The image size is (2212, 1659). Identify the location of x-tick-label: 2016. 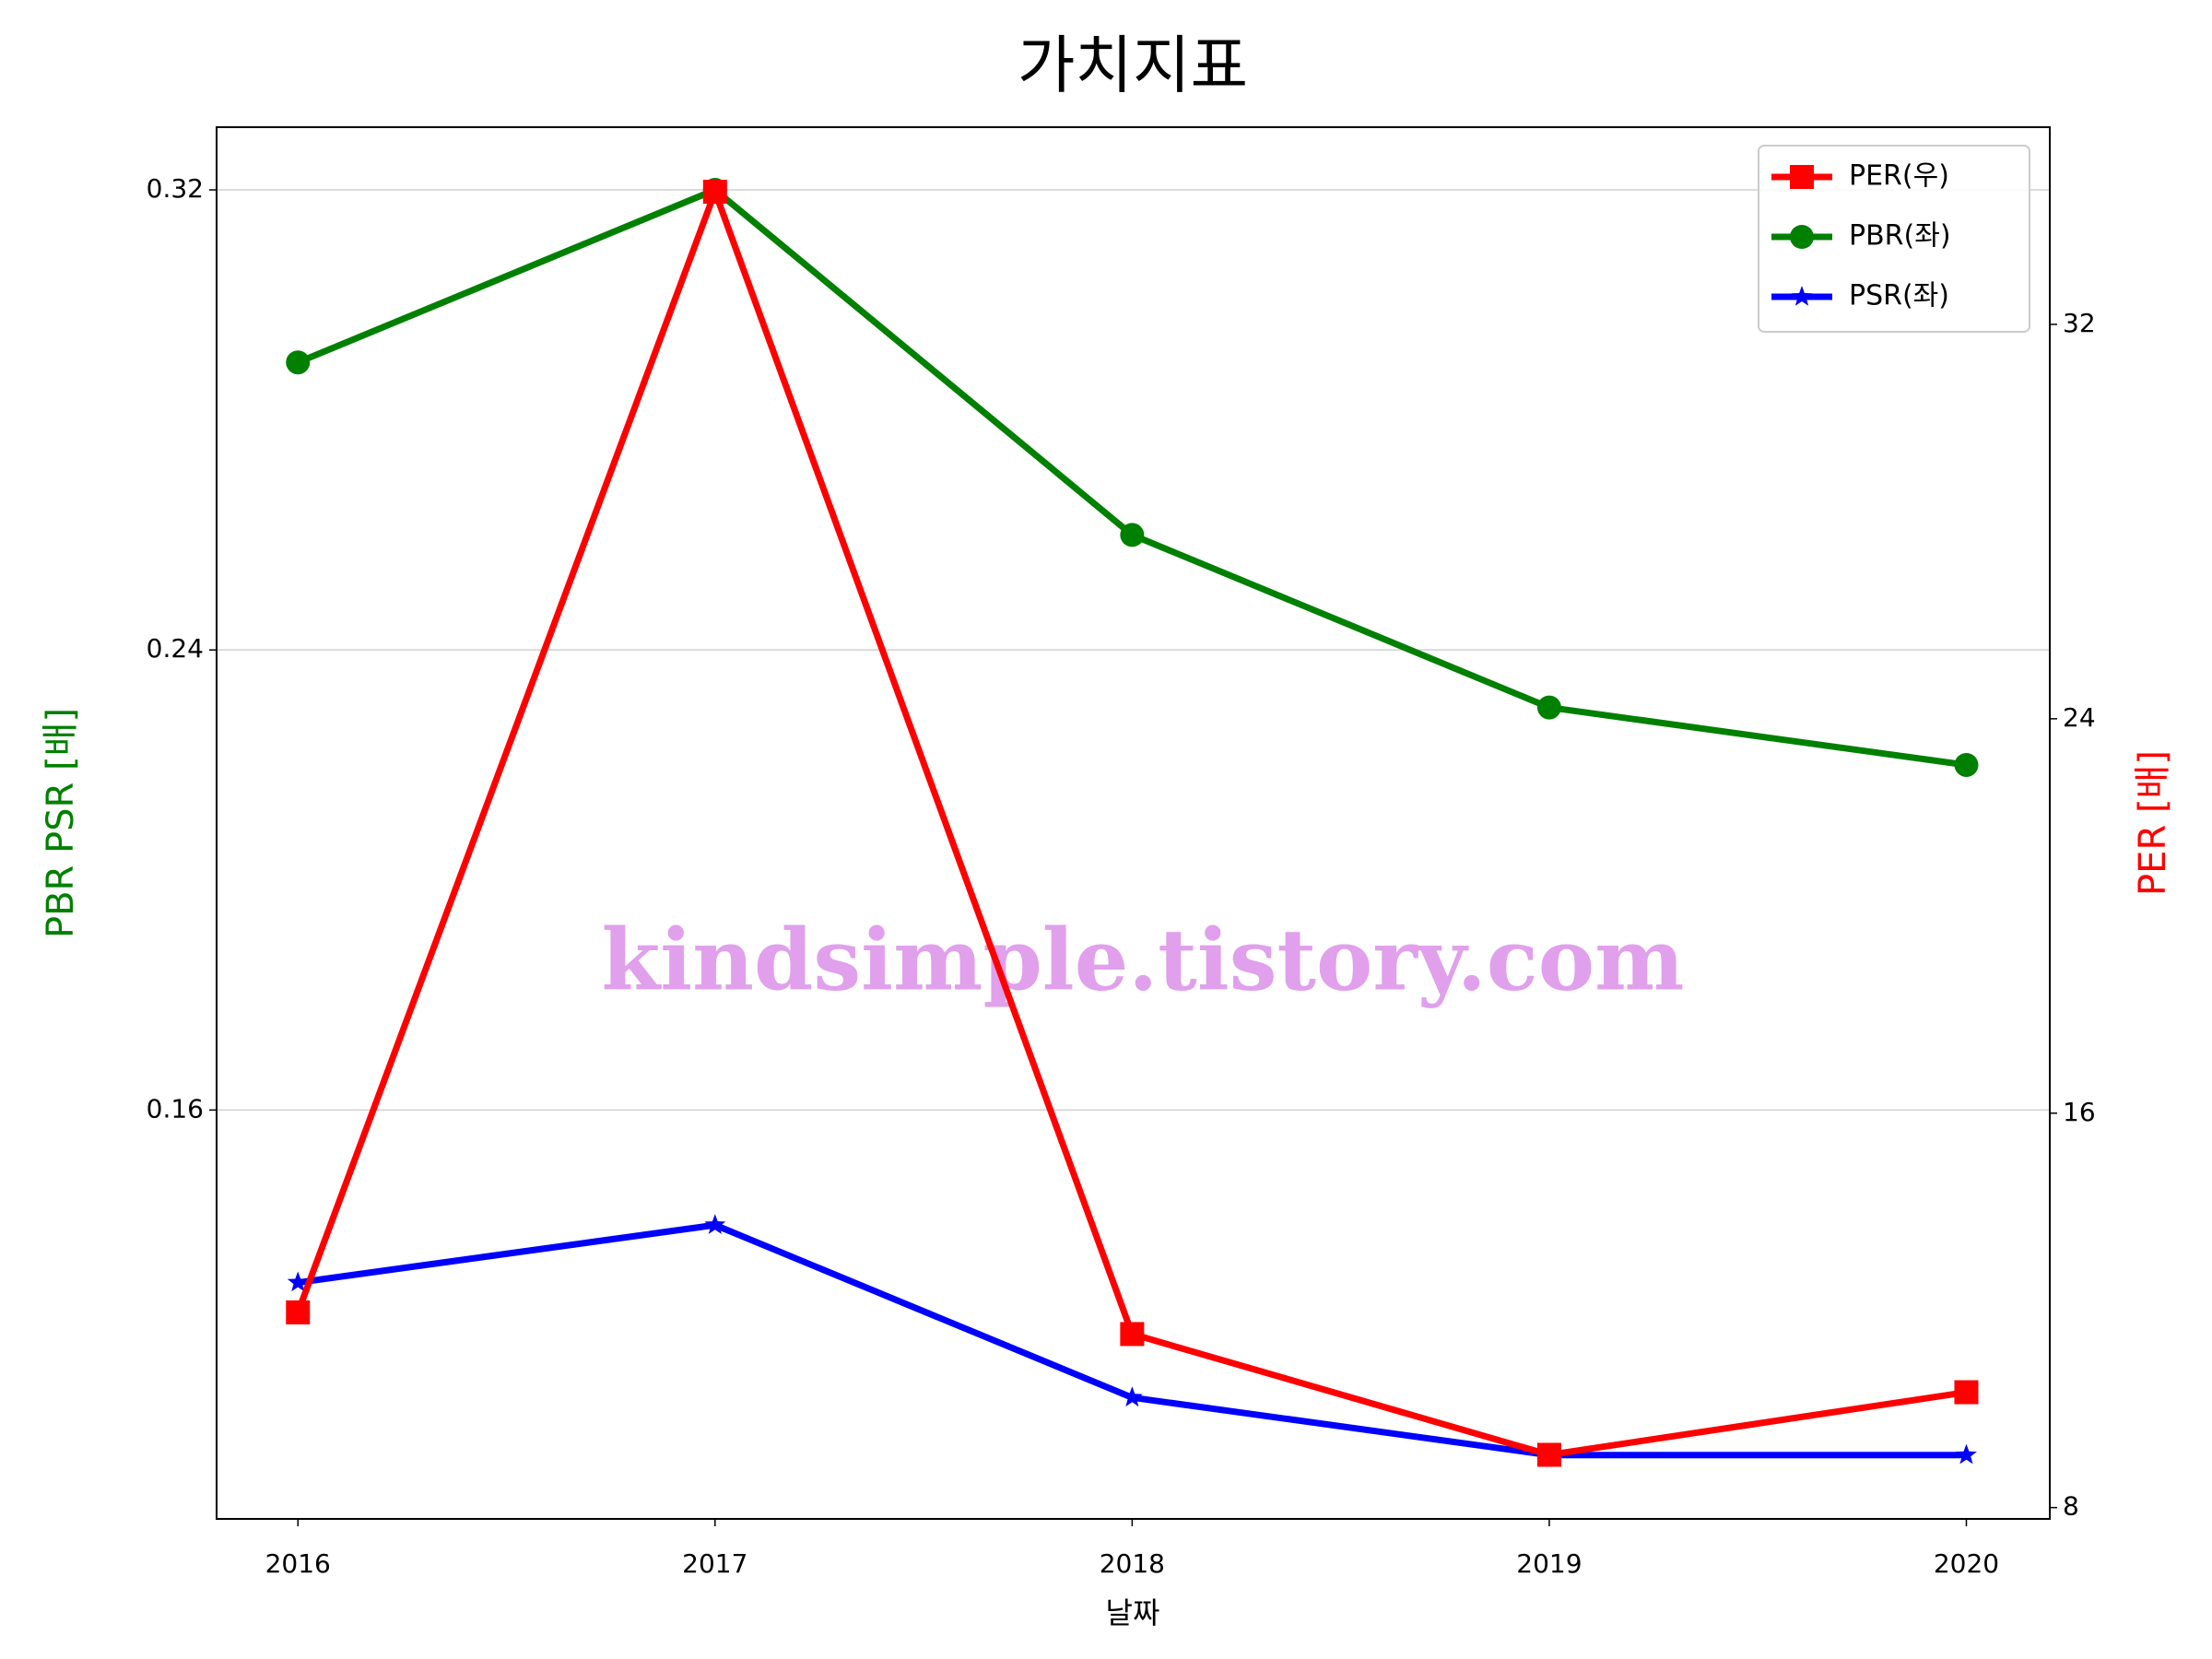
(298, 1563).